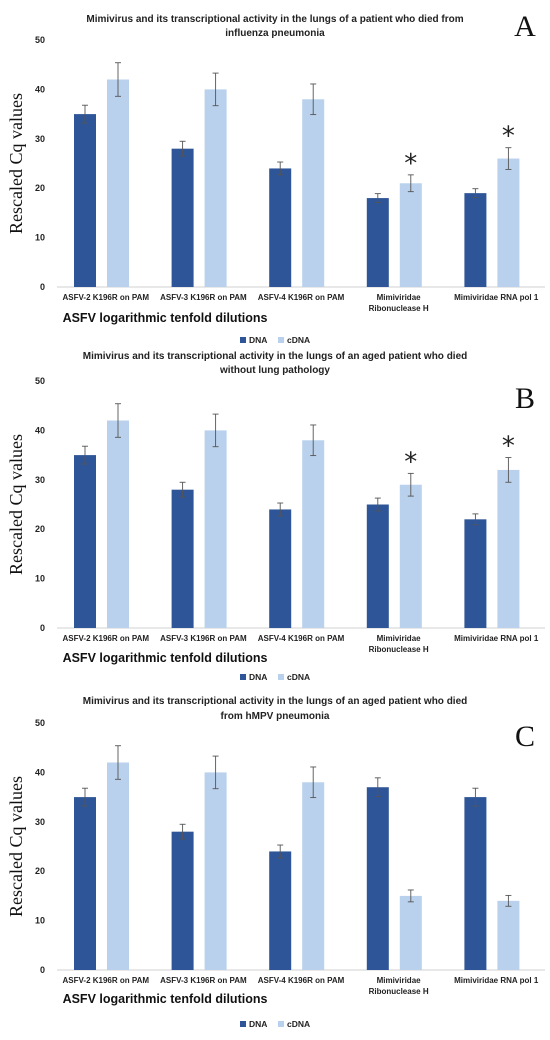 The image size is (550, 1040). Describe the element at coordinates (525, 26) in the screenshot. I see `panel-letter: A` at that location.